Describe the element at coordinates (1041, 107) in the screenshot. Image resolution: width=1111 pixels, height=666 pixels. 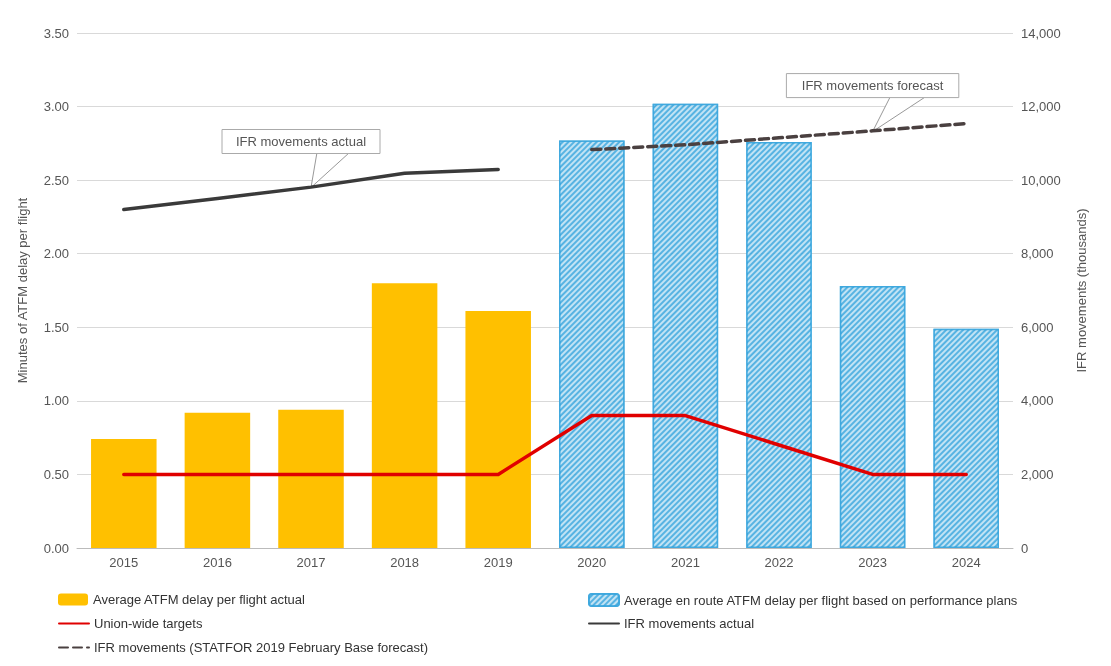
I see `y2-tick-label: 12,000` at that location.